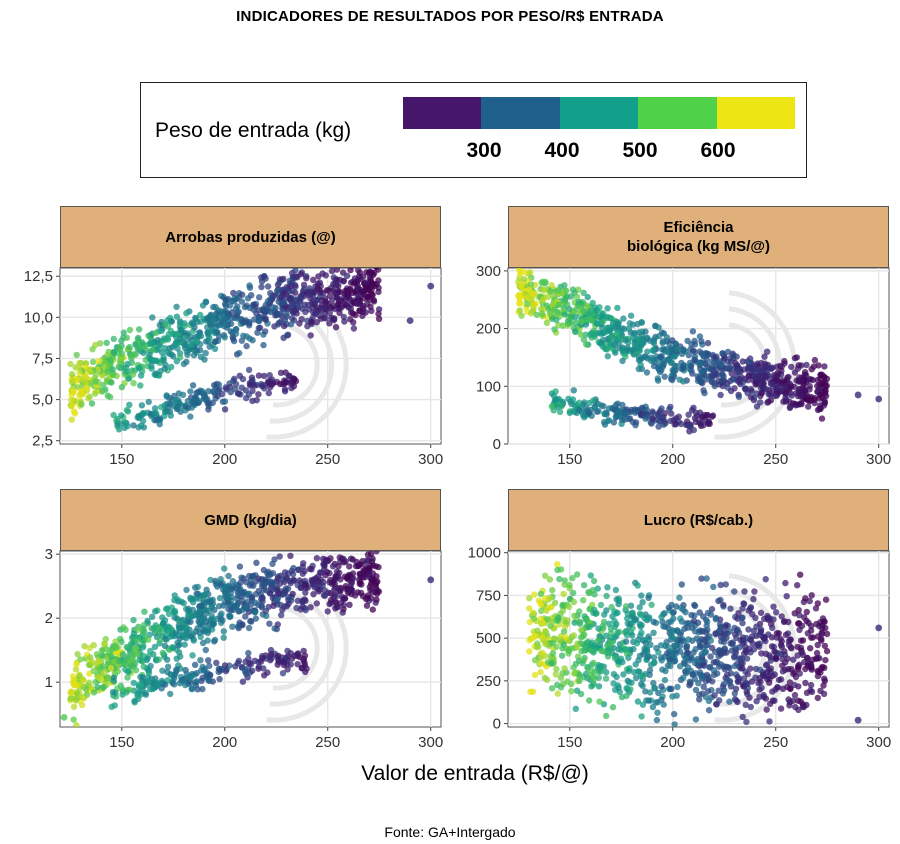 This screenshot has height=844, width=900. What do you see at coordinates (247, 639) in the screenshot?
I see `scatter-points` at bounding box center [247, 639].